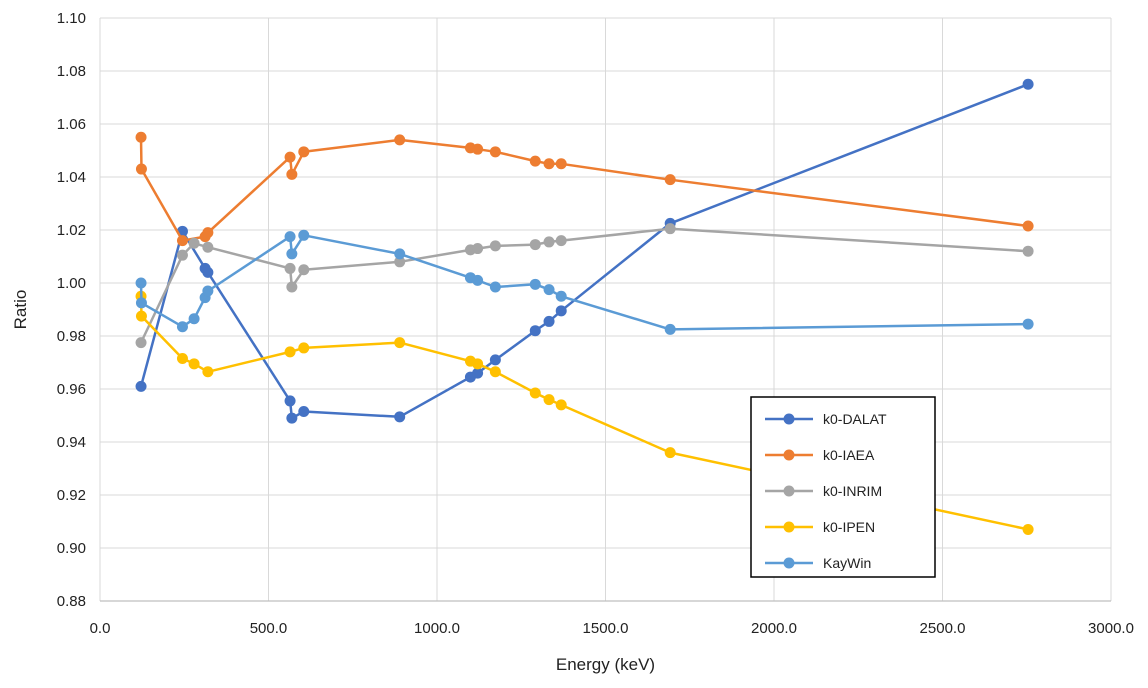 This screenshot has height=688, width=1148. I want to click on legend-item-k0-inrim: k0-INRIM, so click(823, 491).